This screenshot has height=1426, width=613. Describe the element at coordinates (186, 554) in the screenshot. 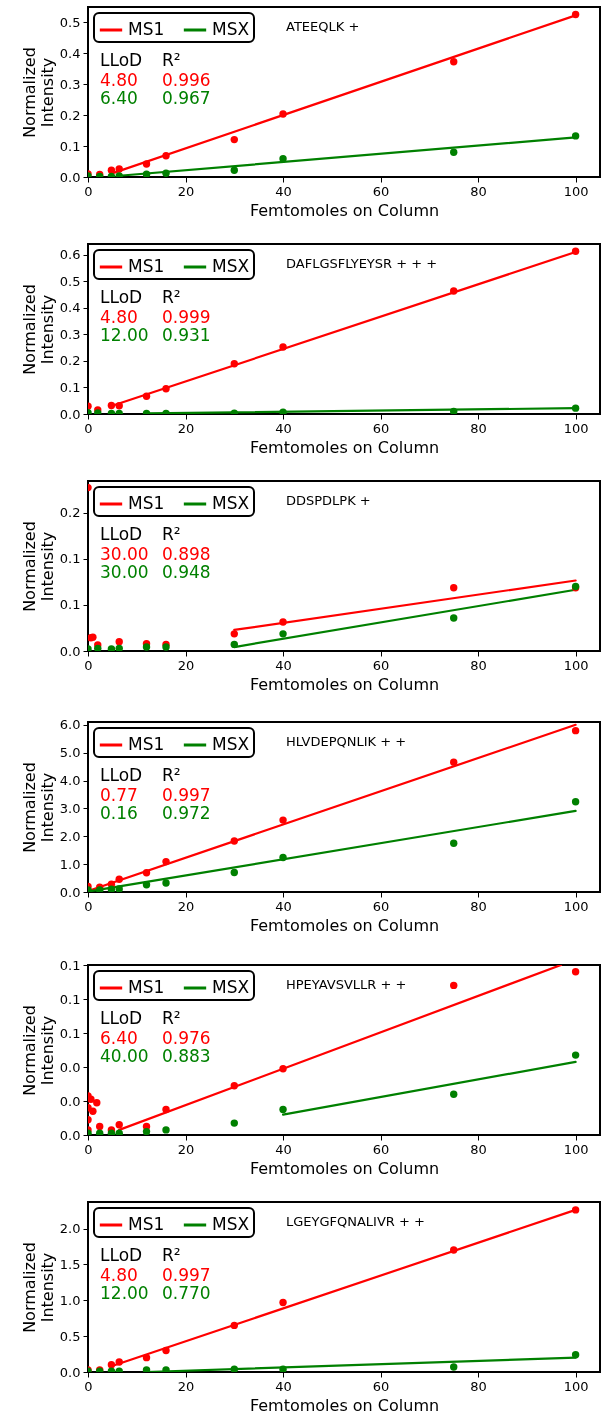

I see `annotation: 0.898` at that location.